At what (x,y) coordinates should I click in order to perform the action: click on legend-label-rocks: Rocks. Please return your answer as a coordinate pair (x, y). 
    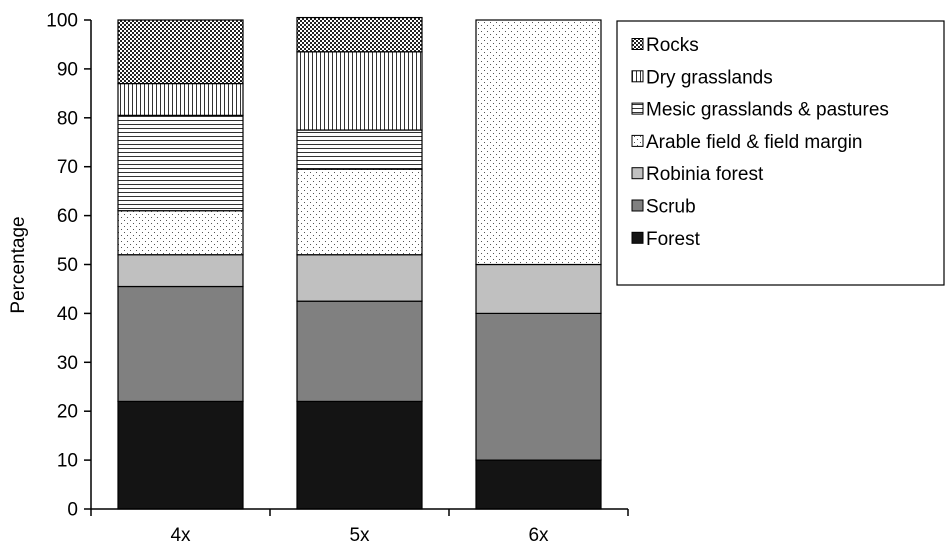
    Looking at the image, I should click on (672, 45).